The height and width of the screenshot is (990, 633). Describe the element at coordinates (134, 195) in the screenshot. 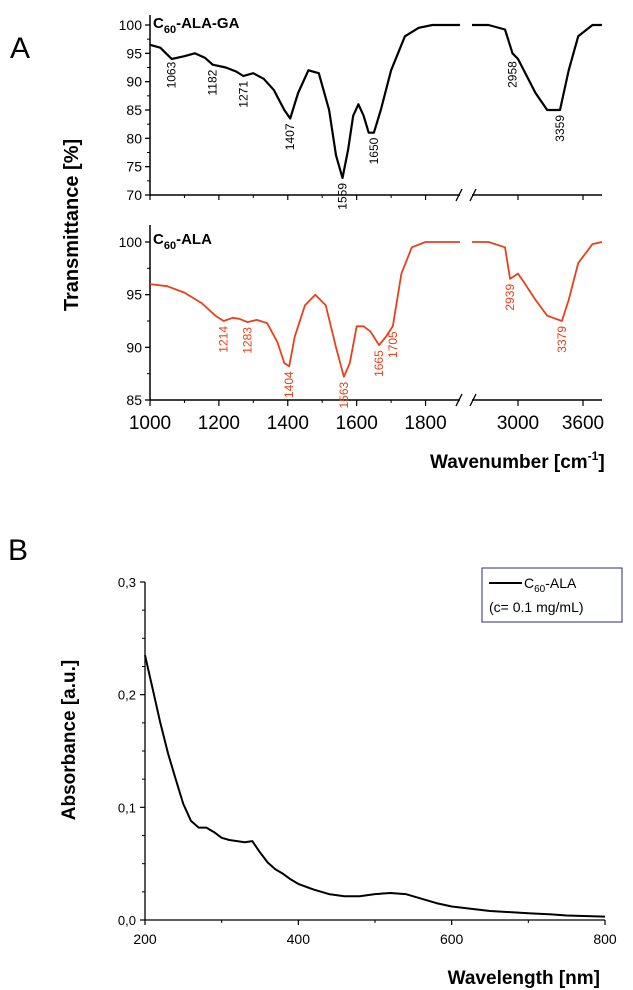

I see `top-y-tick-label: 70` at that location.